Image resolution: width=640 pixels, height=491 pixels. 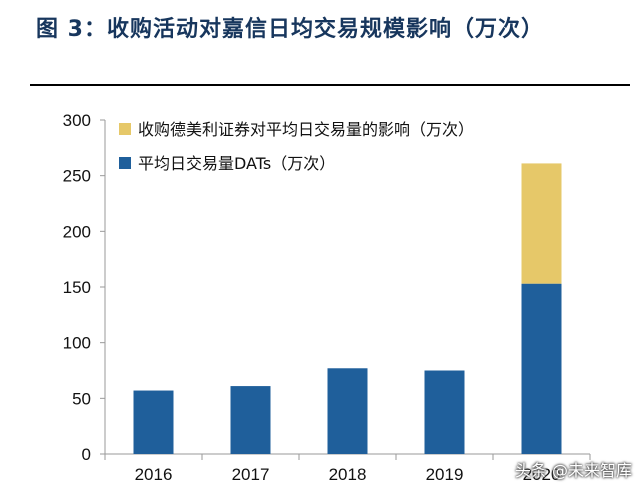 What do you see at coordinates (86, 454) in the screenshot?
I see `y-tick-label: 0` at bounding box center [86, 454].